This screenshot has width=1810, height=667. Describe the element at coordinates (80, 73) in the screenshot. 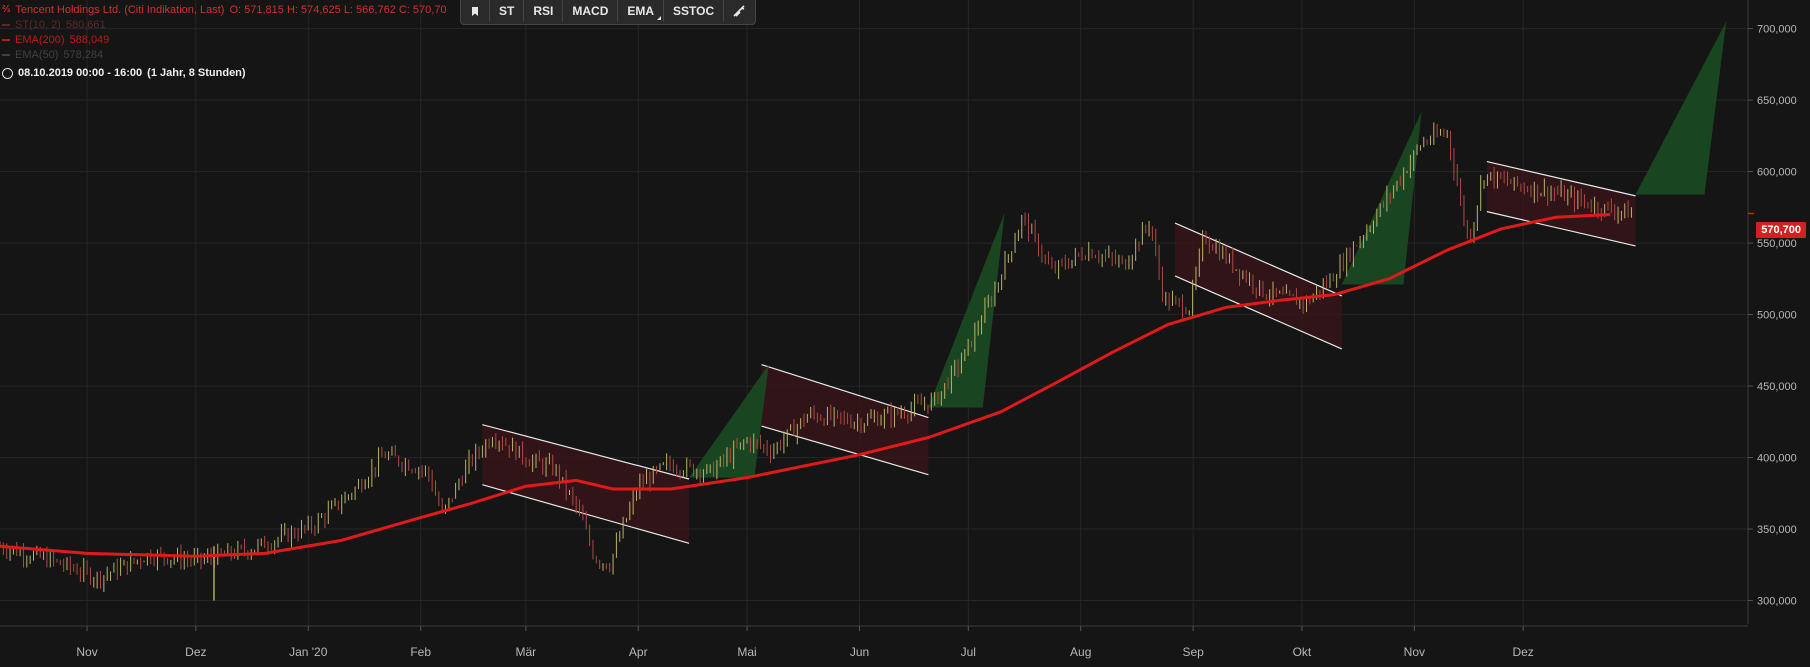

I see `time-range-label: 08.10.2019 00:00 - 16:00` at that location.